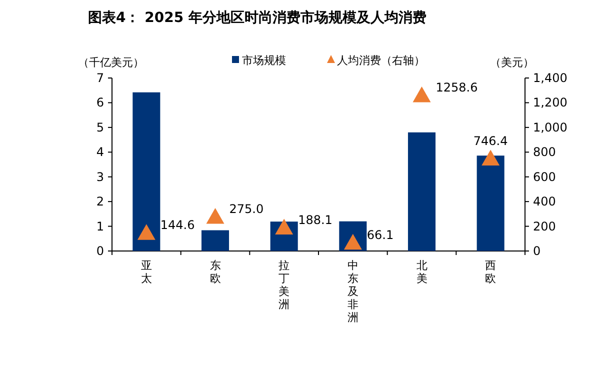 This screenshot has width=616, height=388. Describe the element at coordinates (257, 17) in the screenshot. I see `chart-title: 图表4： 2025 年分地区时尚消费市场规模及人均消费` at that location.